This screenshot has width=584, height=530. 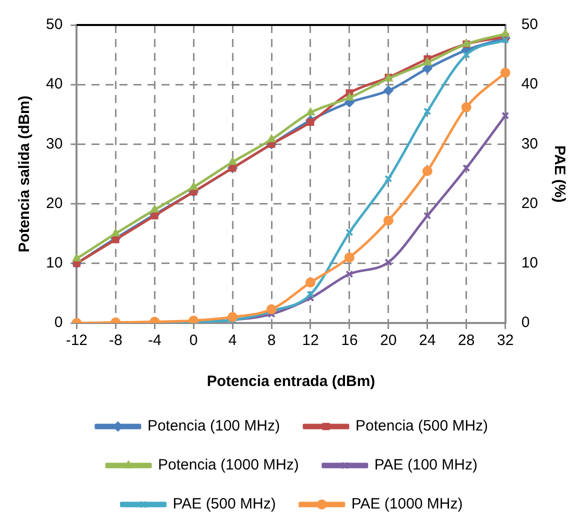 I want to click on x-tick-label: 16, so click(x=349, y=341).